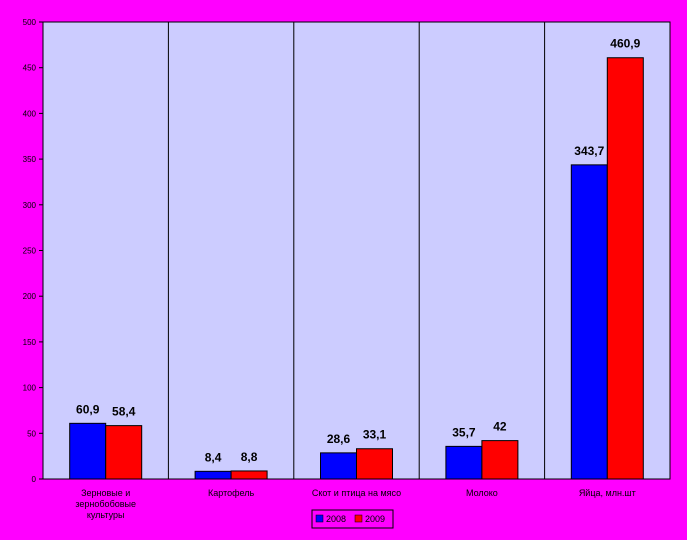 This screenshot has height=540, width=687. I want to click on x-tick-label: Картофель, so click(231, 493).